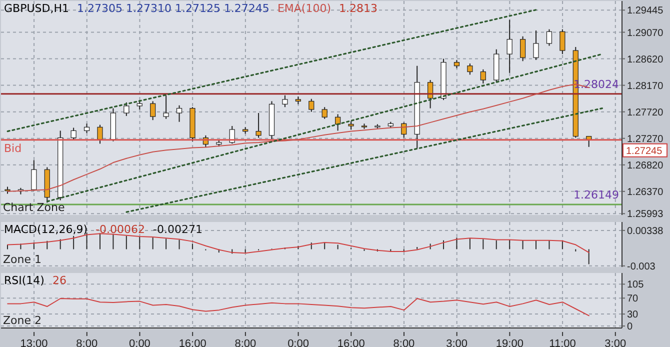  I want to click on x-tick-label: 11:00, so click(562, 342).